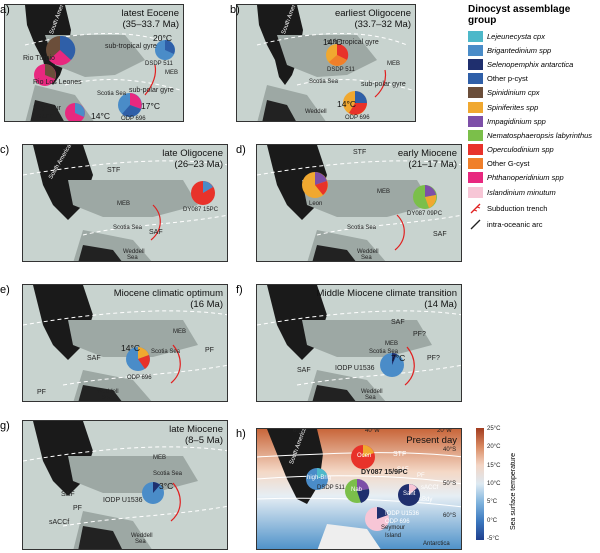  Describe the element at coordinates (140, 542) in the screenshot. I see `label-g-sea: Sea` at that location.